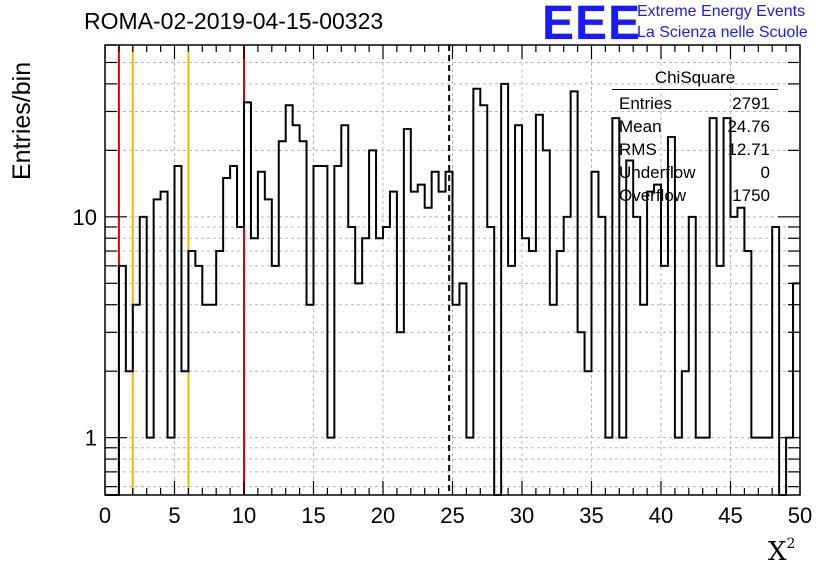  I want to click on logo-text-line2: La Scienza nelle Scuole, so click(722, 32).